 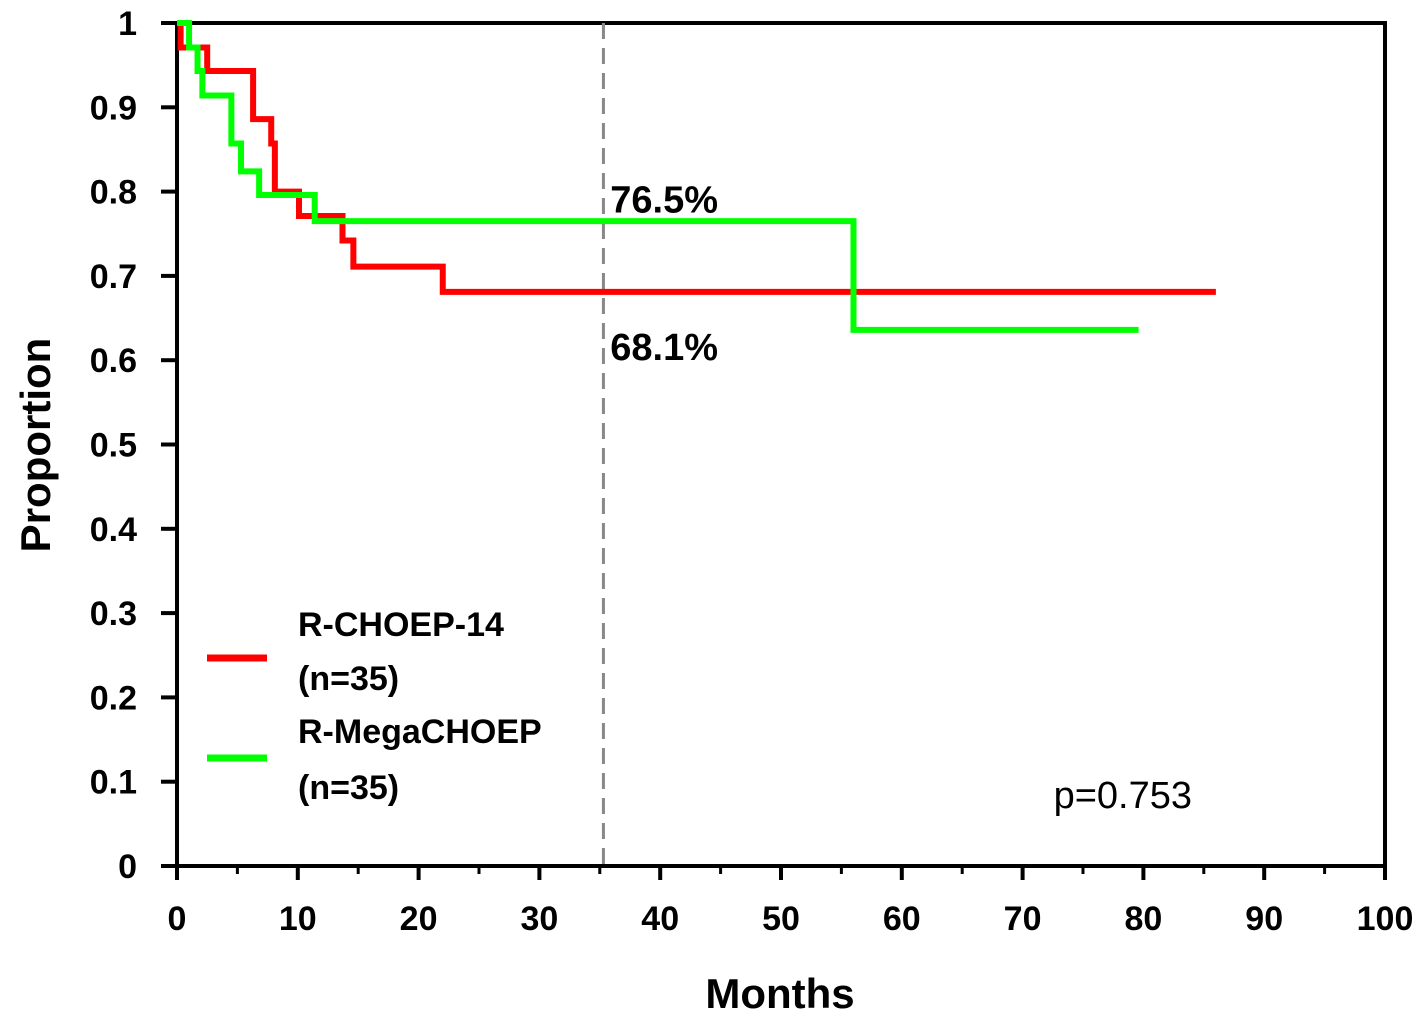 What do you see at coordinates (127, 24) in the screenshot?
I see `y-tick-label: 1` at bounding box center [127, 24].